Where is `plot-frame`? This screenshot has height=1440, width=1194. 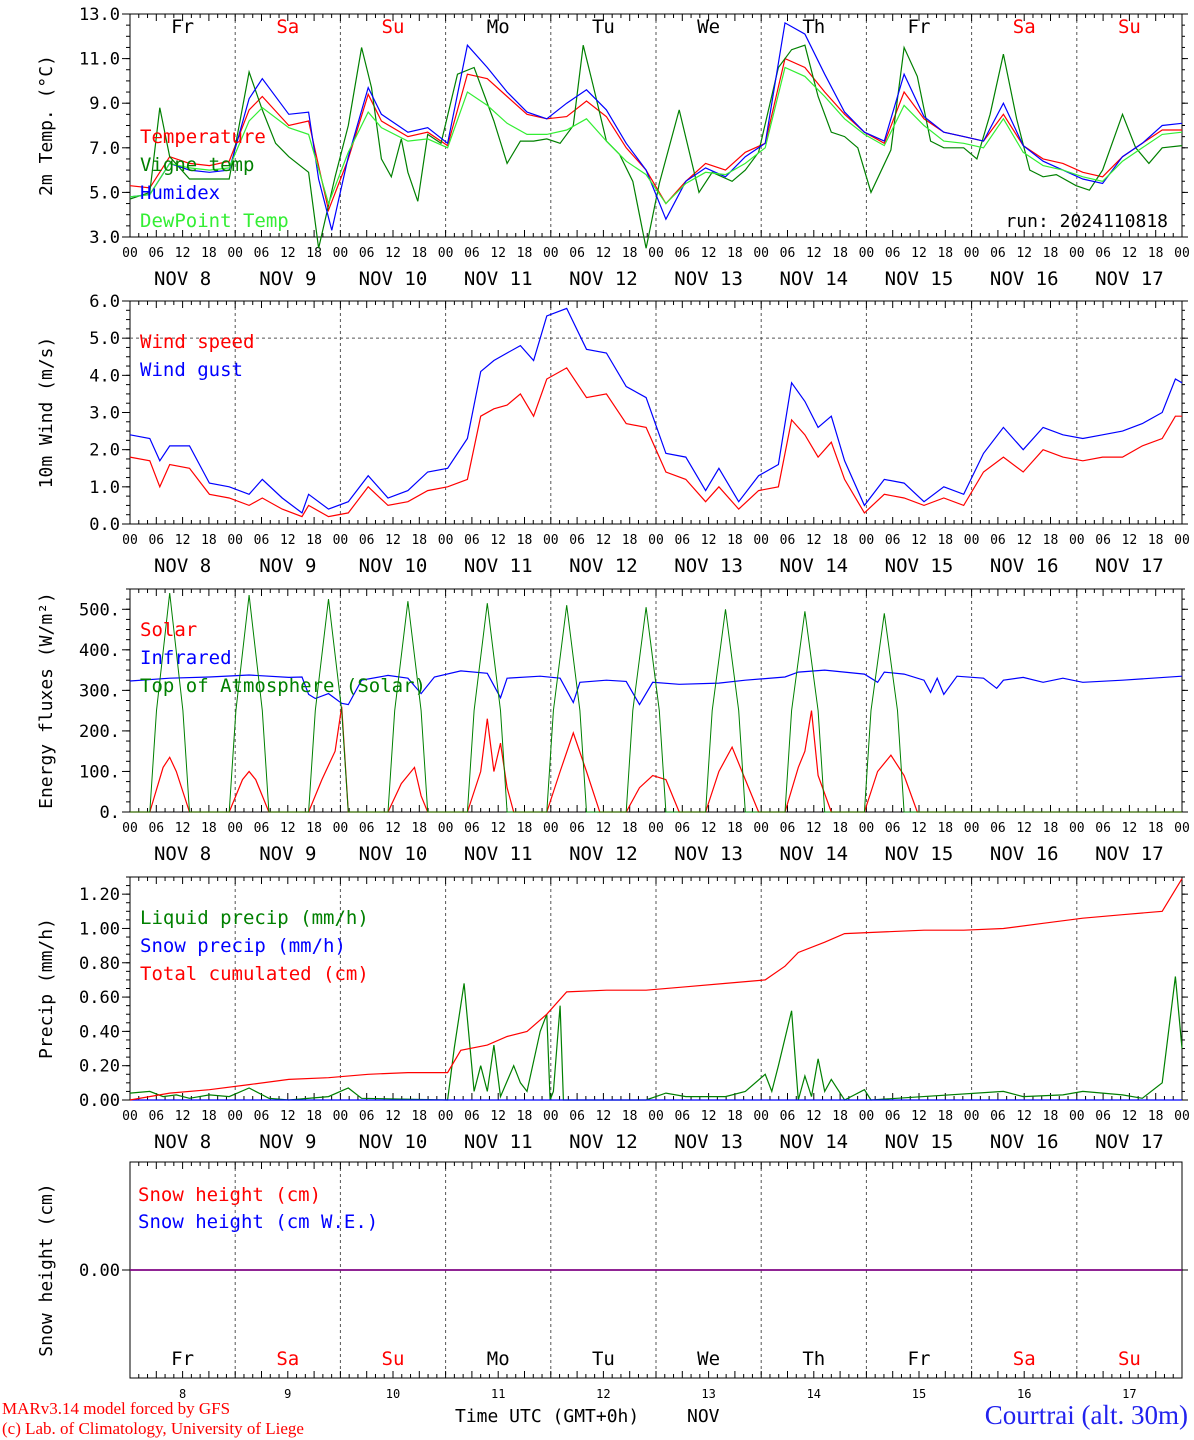
plot-frame is located at coordinates (656, 125).